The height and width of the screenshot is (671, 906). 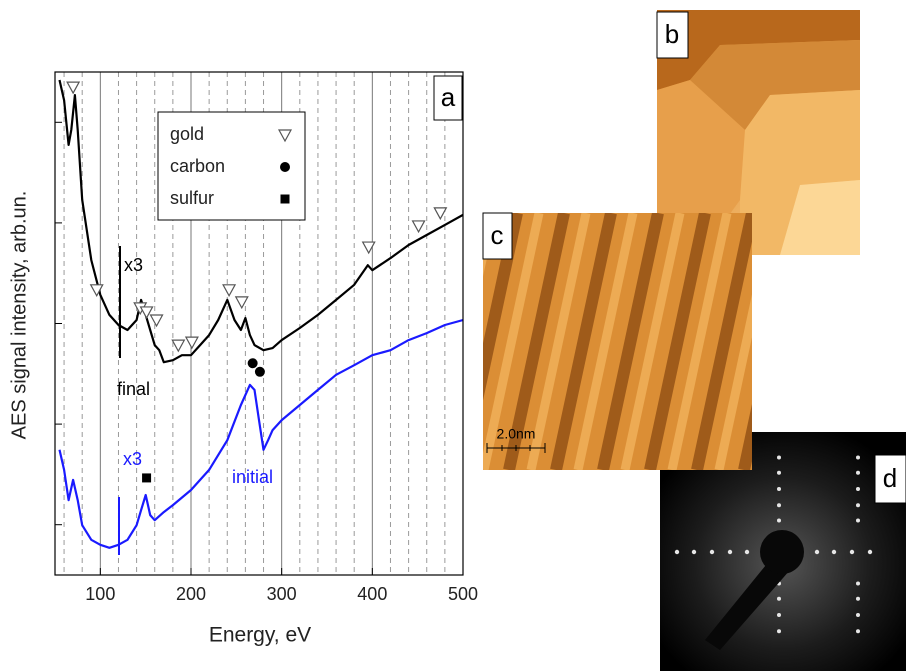 I want to click on x-tick-label: 400, so click(x=372, y=594).